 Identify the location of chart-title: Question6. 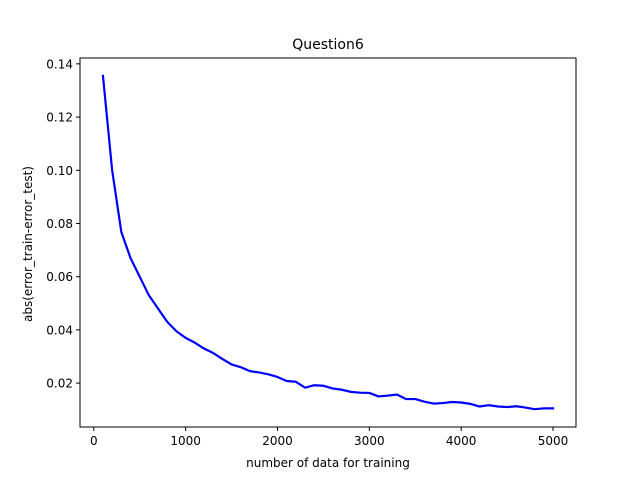
(328, 45).